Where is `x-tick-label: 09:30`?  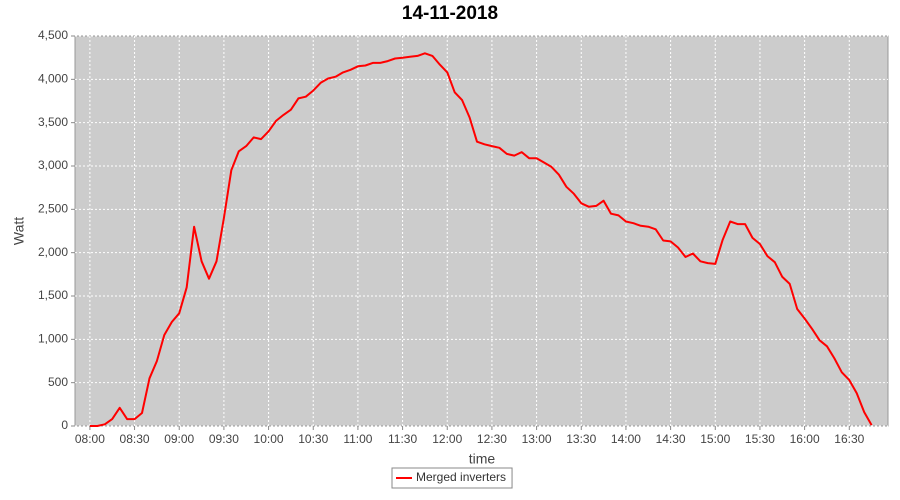
x-tick-label: 09:30 is located at coordinates (224, 439).